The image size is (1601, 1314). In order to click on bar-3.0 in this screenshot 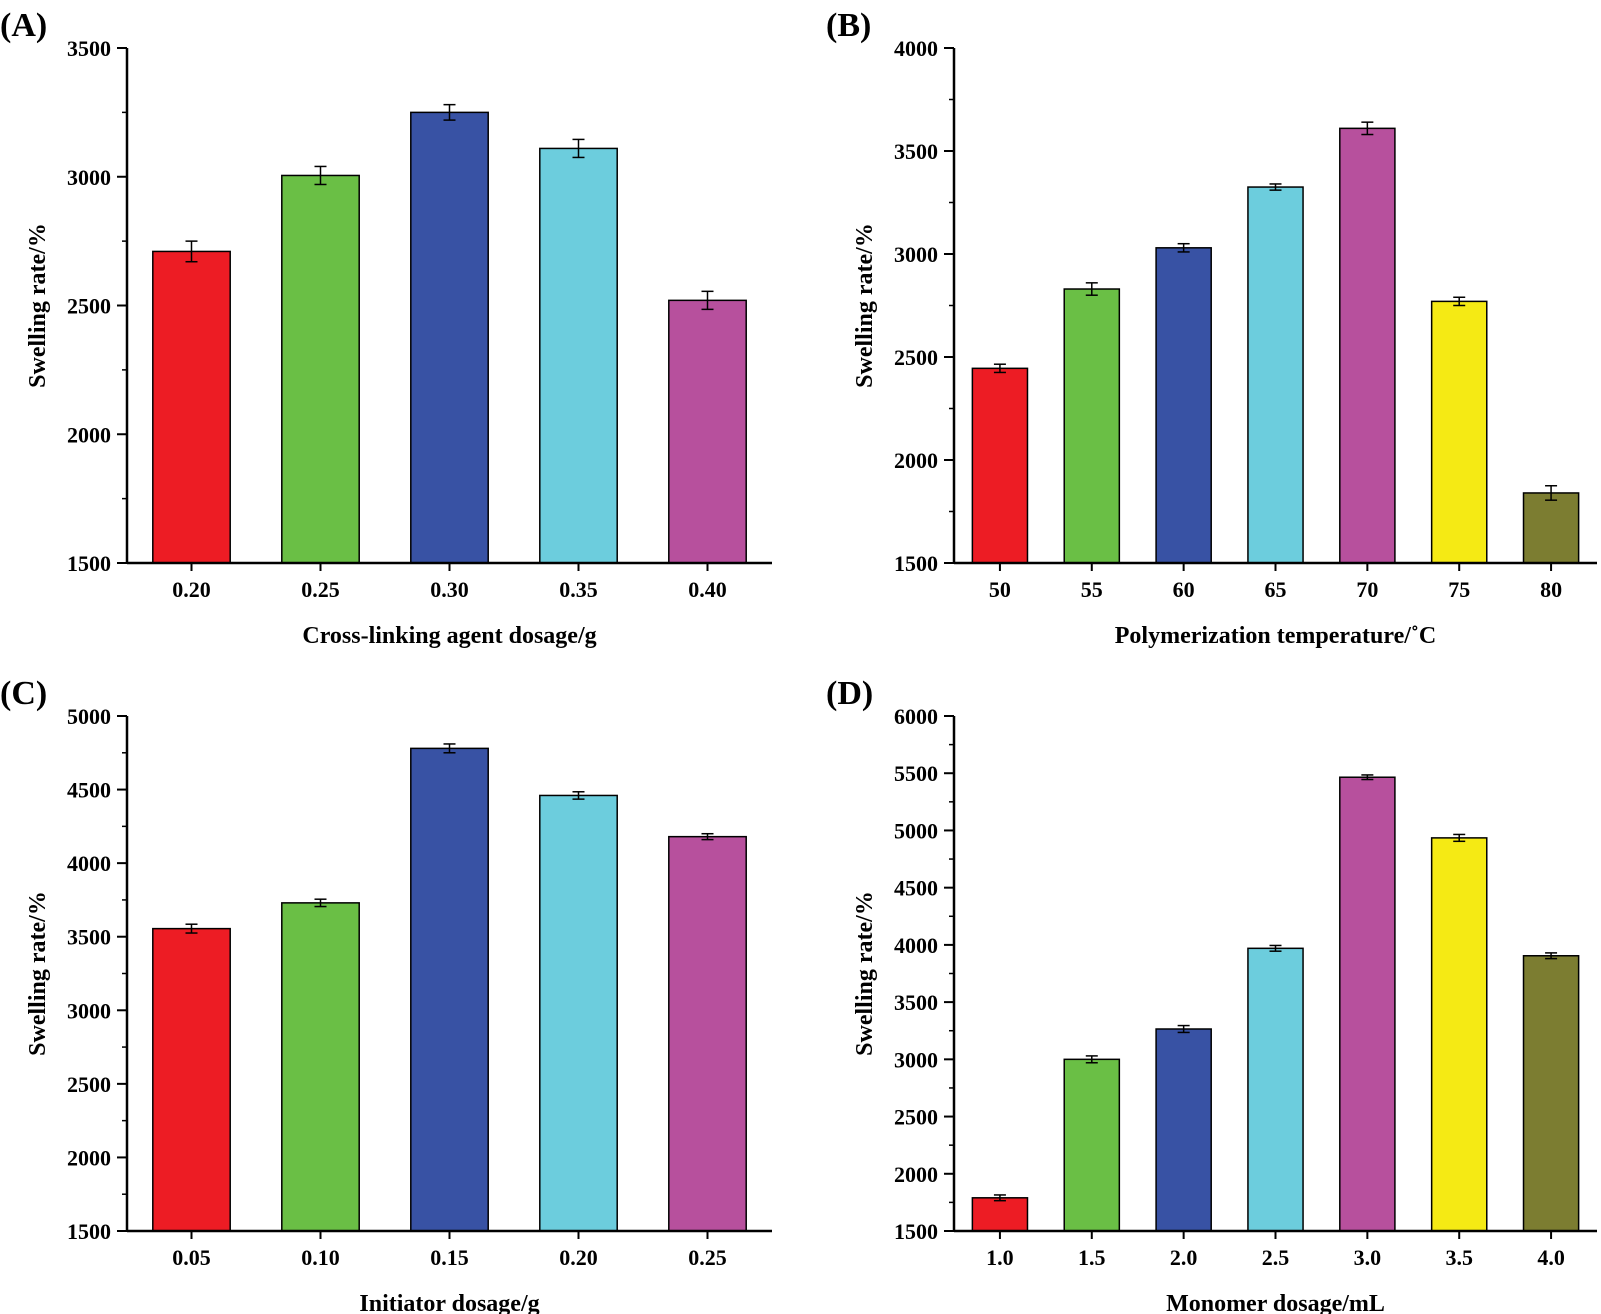, I will do `click(1367, 1004)`.